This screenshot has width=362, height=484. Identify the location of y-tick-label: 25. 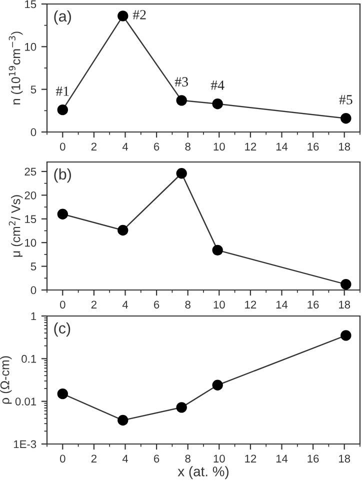
(30, 172).